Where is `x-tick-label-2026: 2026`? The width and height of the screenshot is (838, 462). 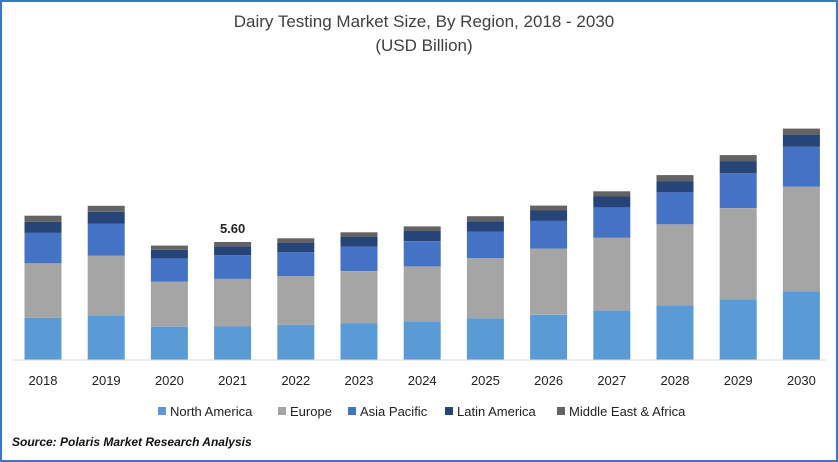
x-tick-label-2026: 2026 is located at coordinates (548, 380).